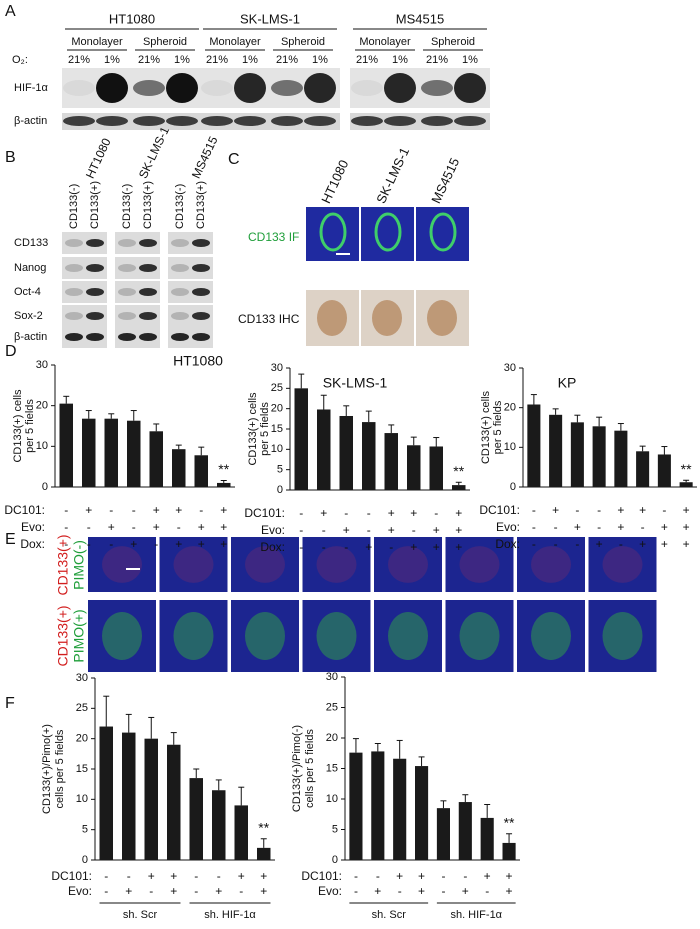 The width and height of the screenshot is (700, 929). Describe the element at coordinates (27, 292) in the screenshot. I see `row-label: Oct-4` at that location.